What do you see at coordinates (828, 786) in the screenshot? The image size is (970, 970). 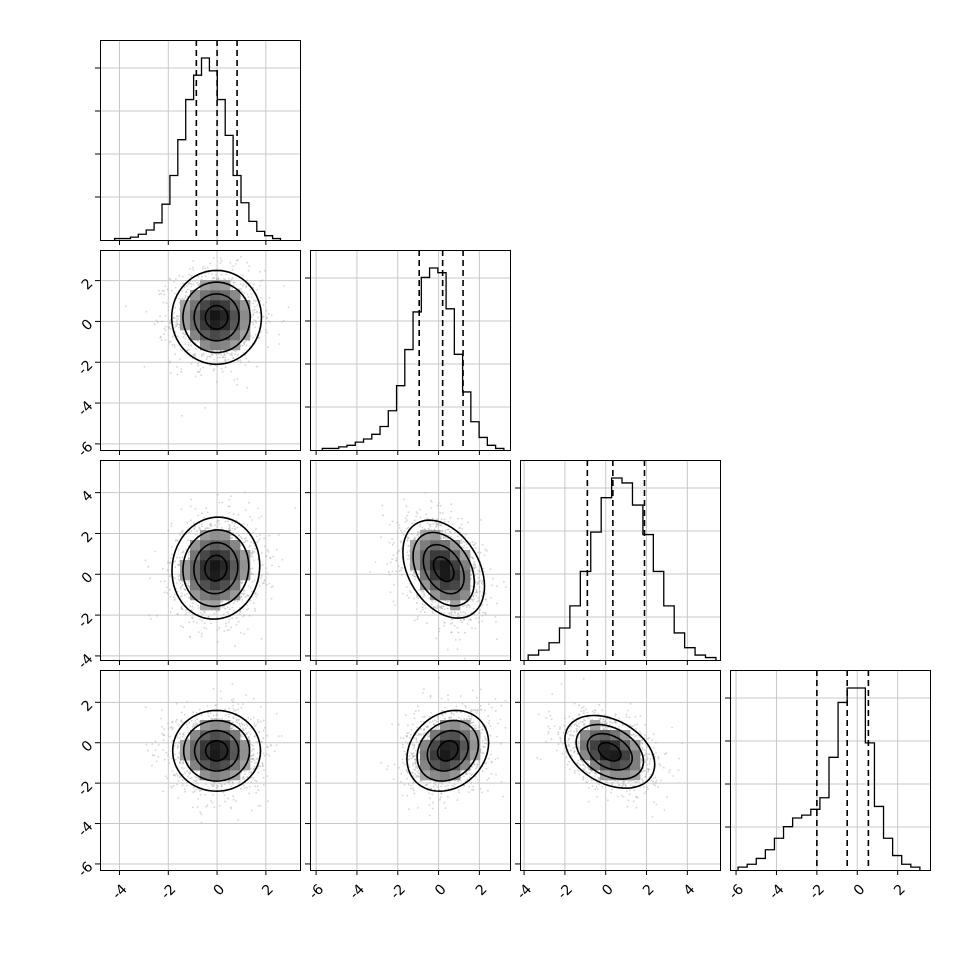 I see `histogram-panel-3: -6 -4 -2 0 2` at bounding box center [828, 786].